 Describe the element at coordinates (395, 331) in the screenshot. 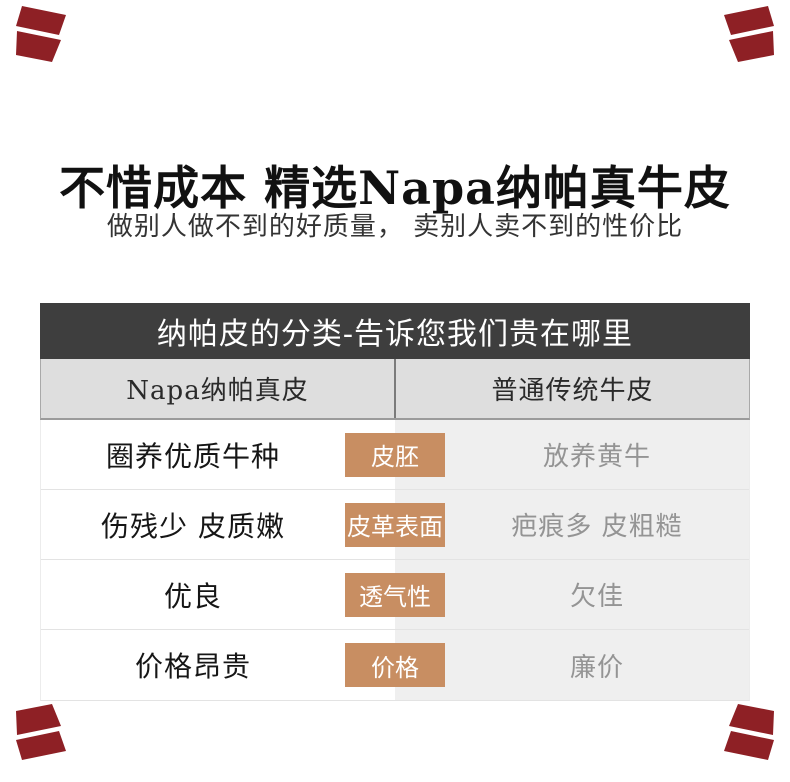

I see `comparison-table-title: 纳帕皮的分类-告诉您我们贵在哪里` at that location.